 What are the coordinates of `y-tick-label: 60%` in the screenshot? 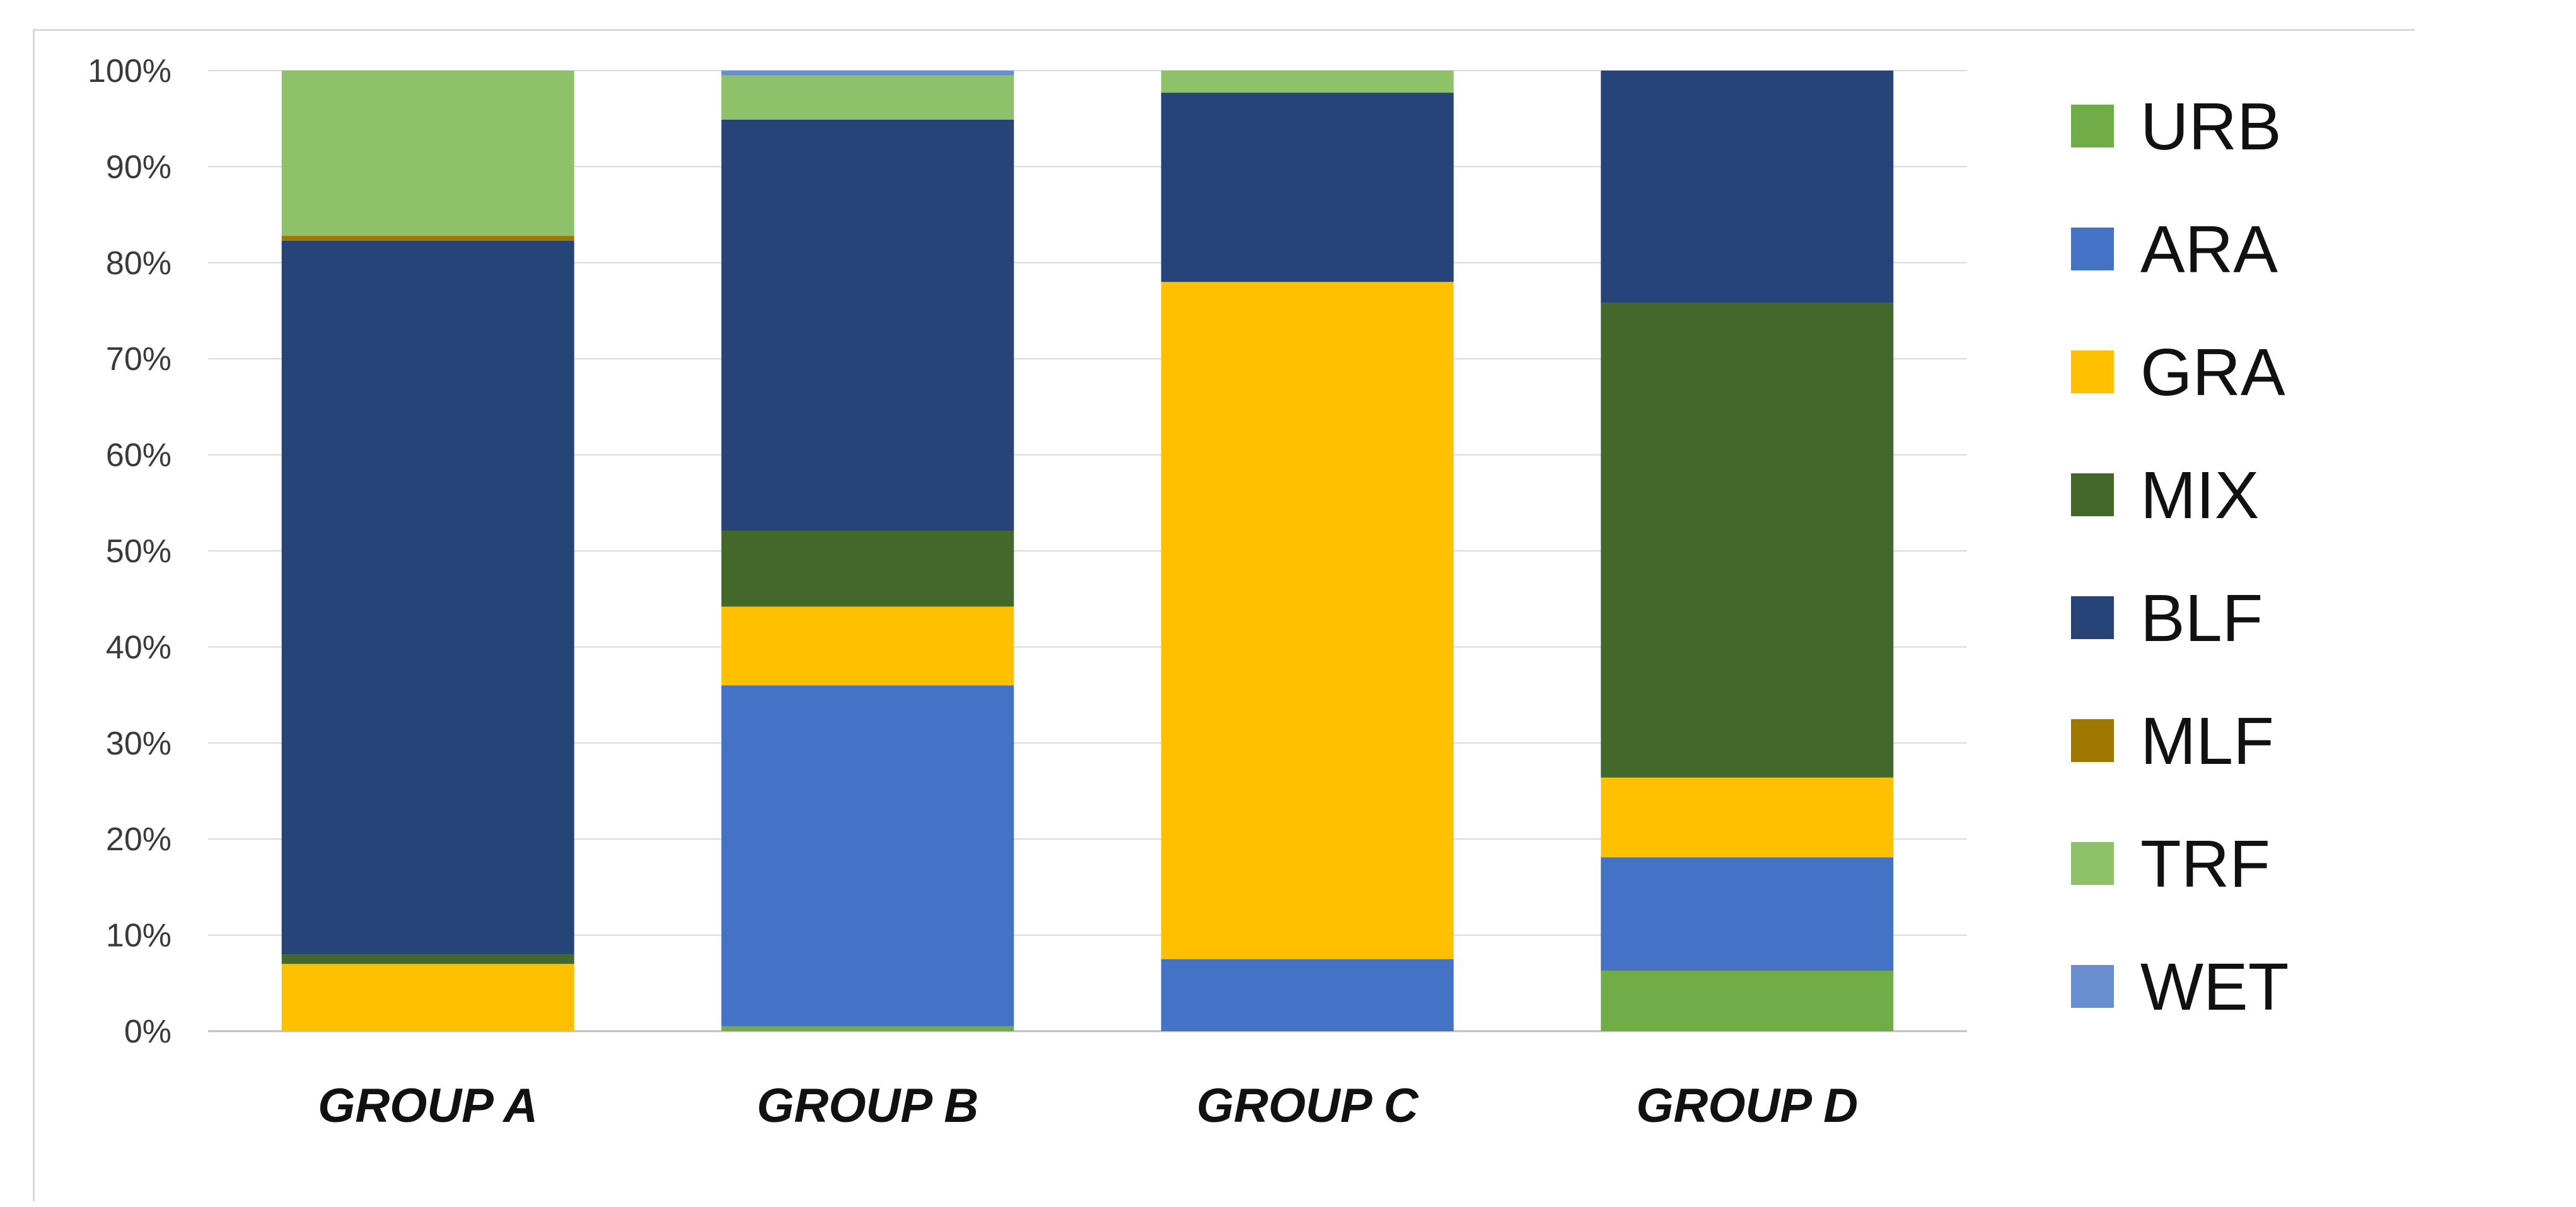 It's located at (138, 455).